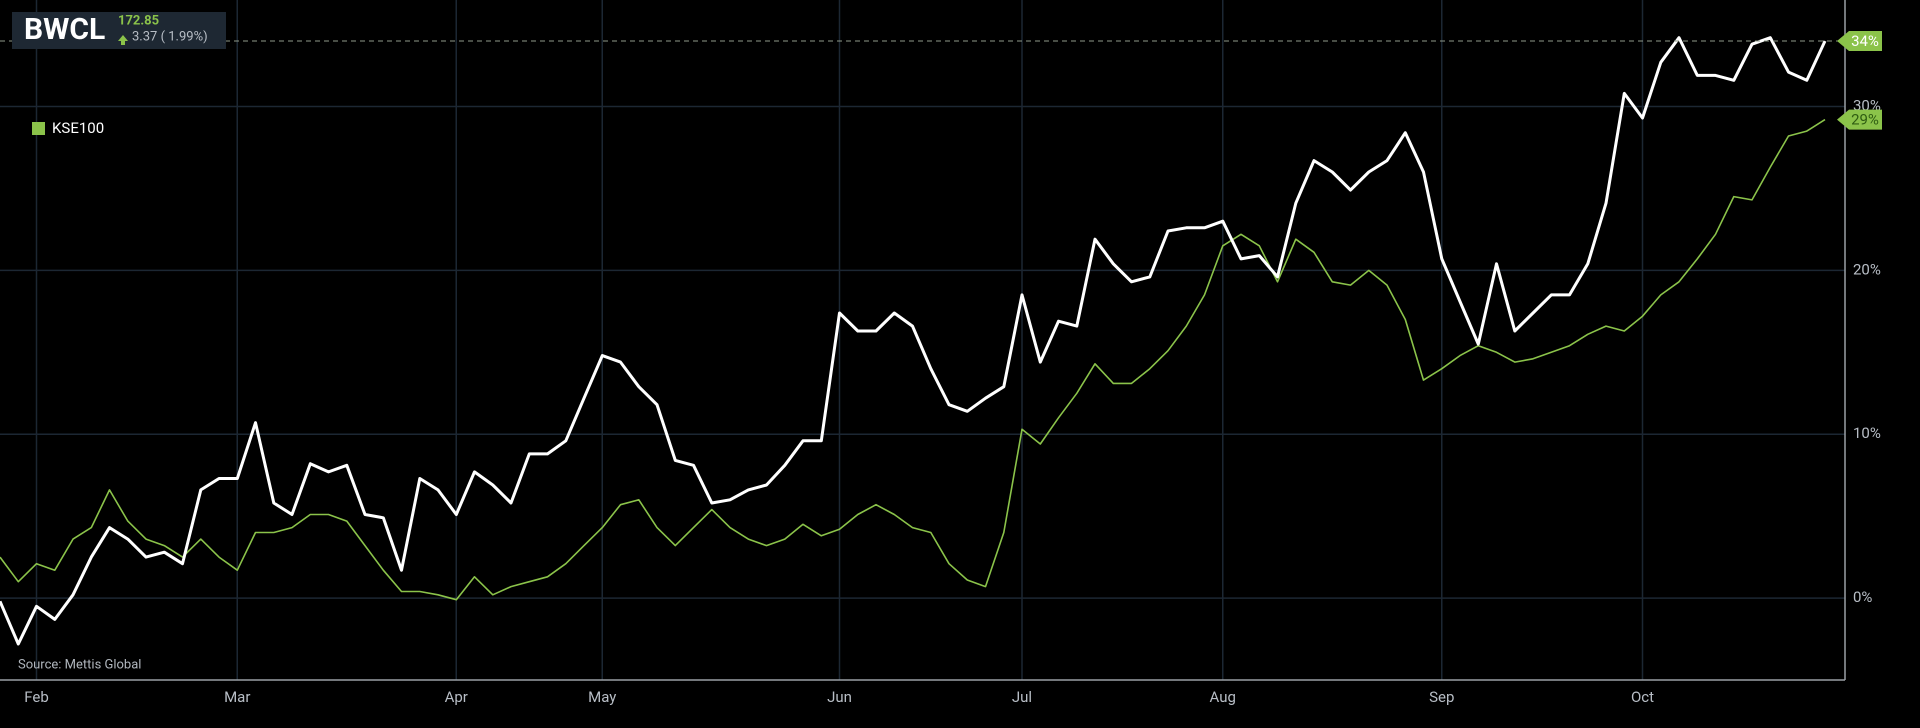  What do you see at coordinates (1022, 697) in the screenshot?
I see `x-tick-label: Jul` at bounding box center [1022, 697].